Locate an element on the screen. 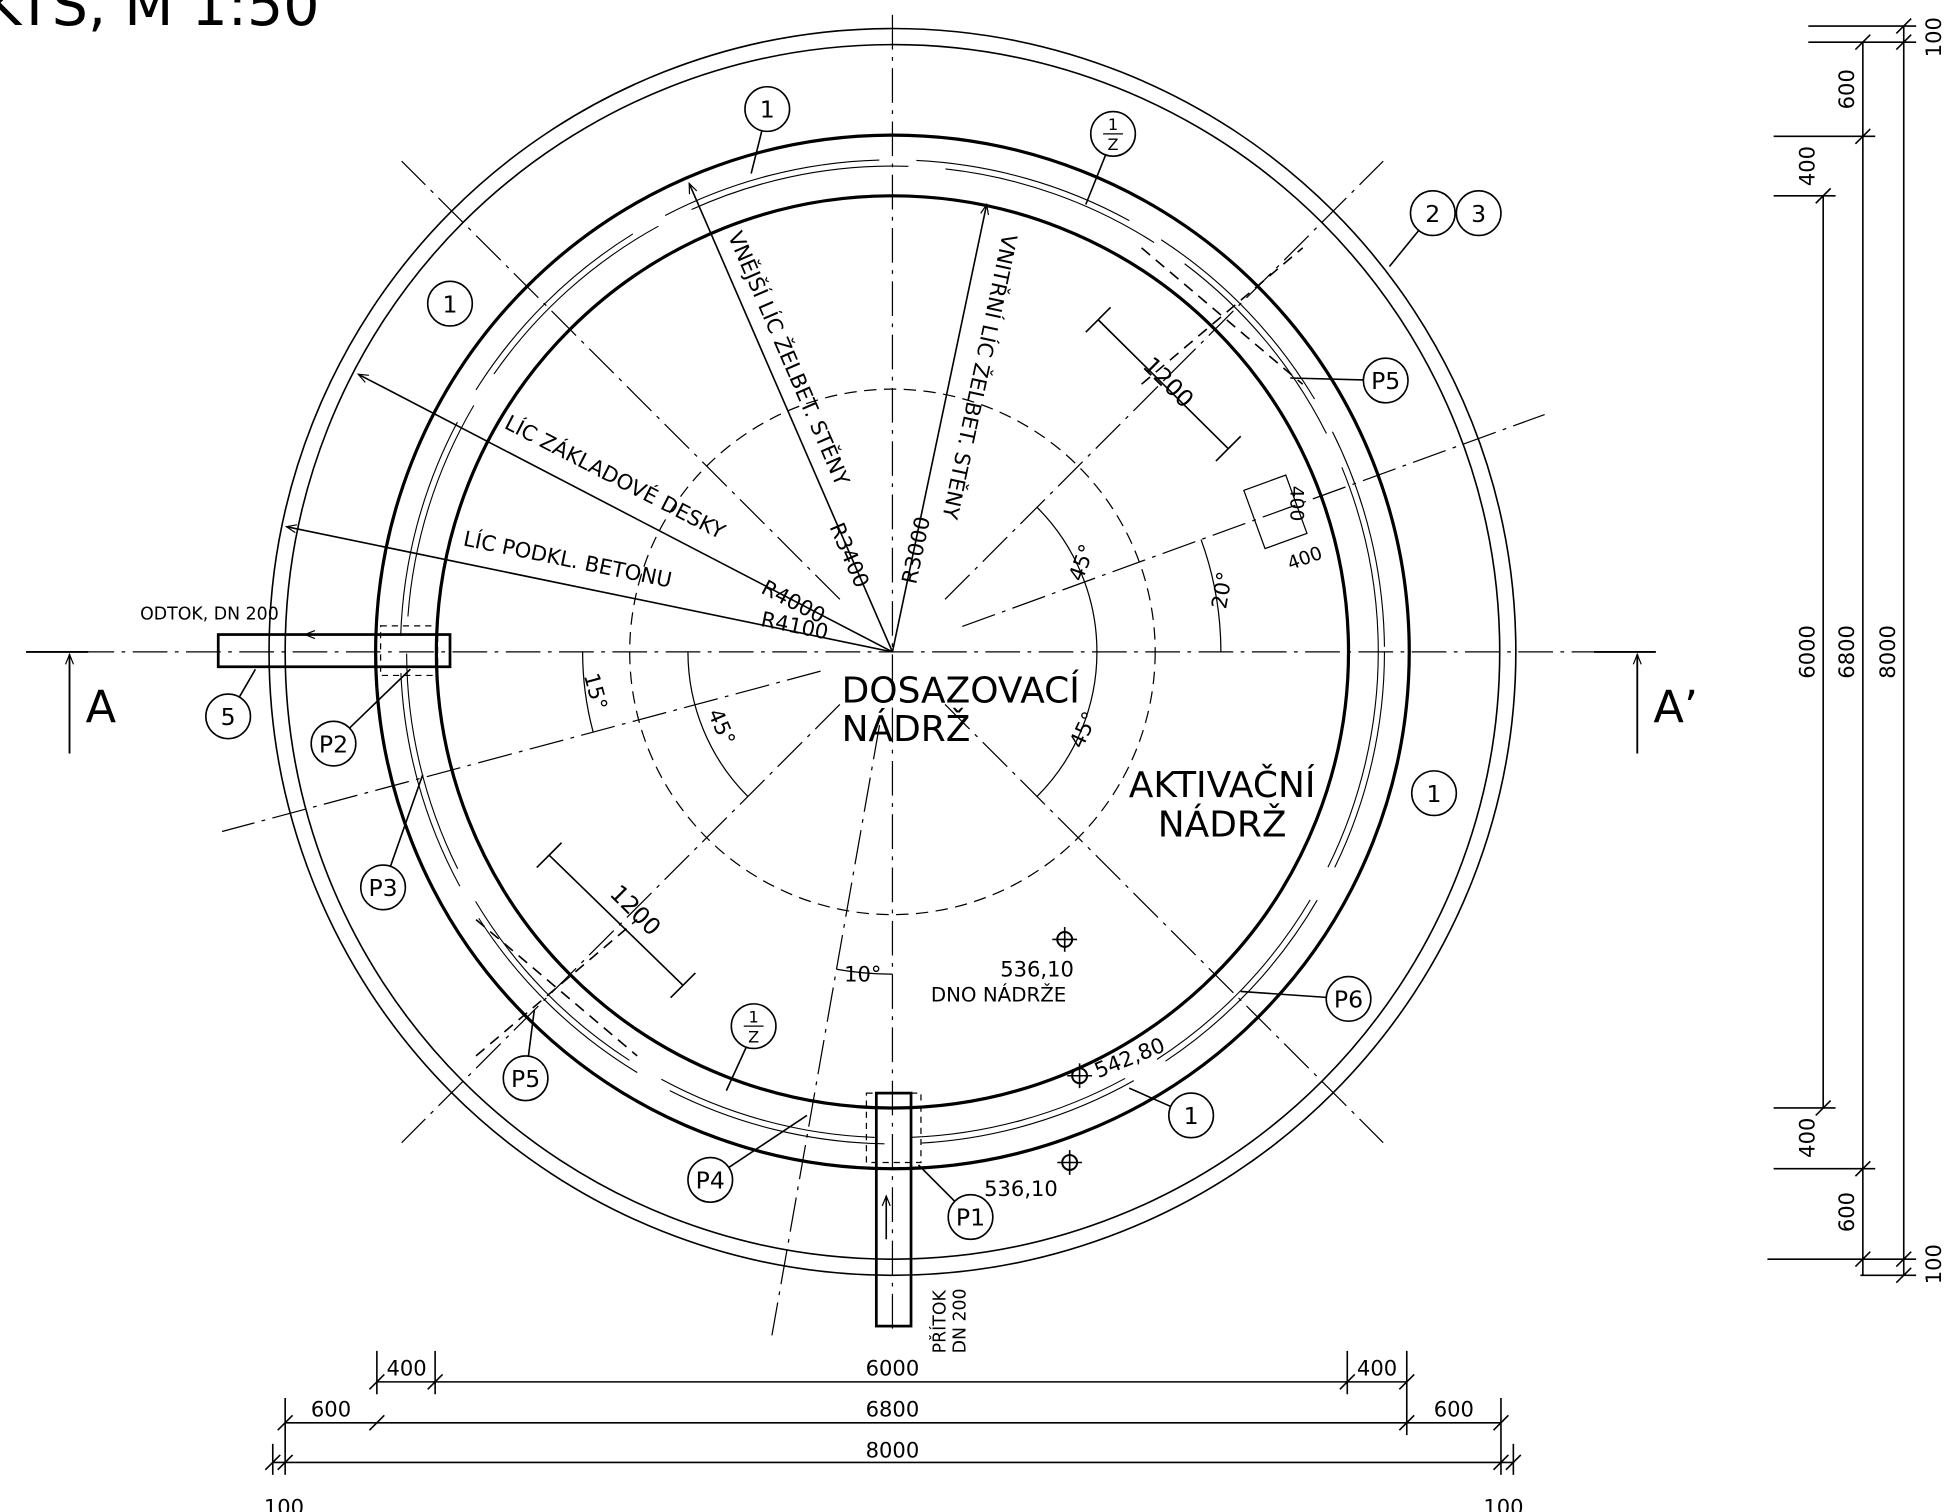 This screenshot has width=1946, height=1512. note: LÍC ZÁKLADOVÉ DESKY is located at coordinates (615, 477).